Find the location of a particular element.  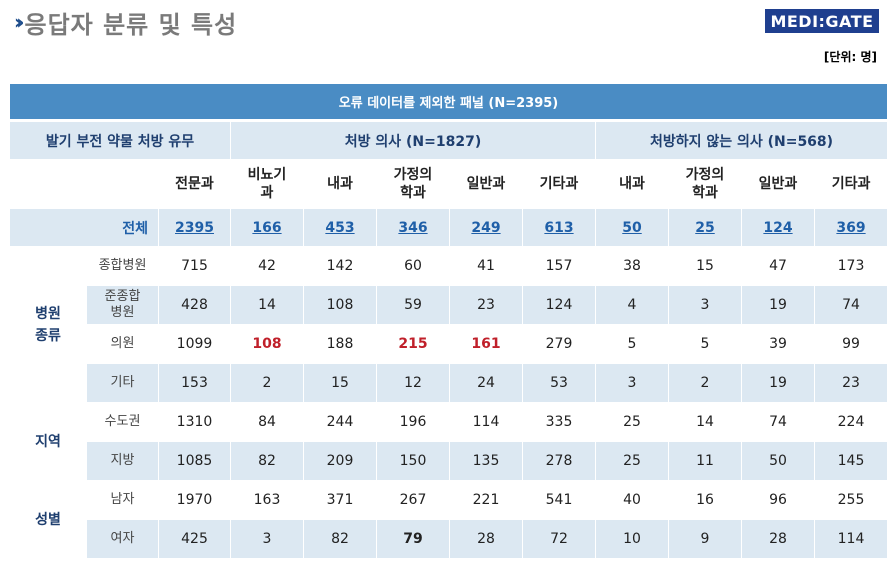

value-cell: 157 is located at coordinates (559, 266).